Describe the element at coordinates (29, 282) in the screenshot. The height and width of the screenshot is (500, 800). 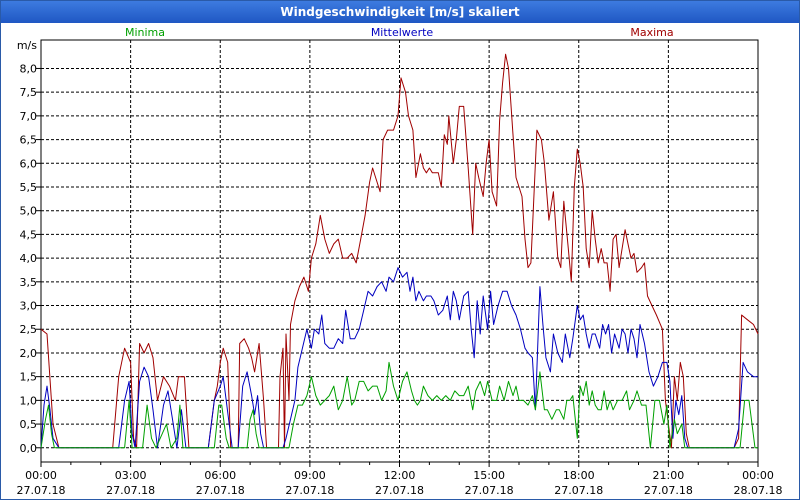
I see `y-tick-label: 3,5` at that location.